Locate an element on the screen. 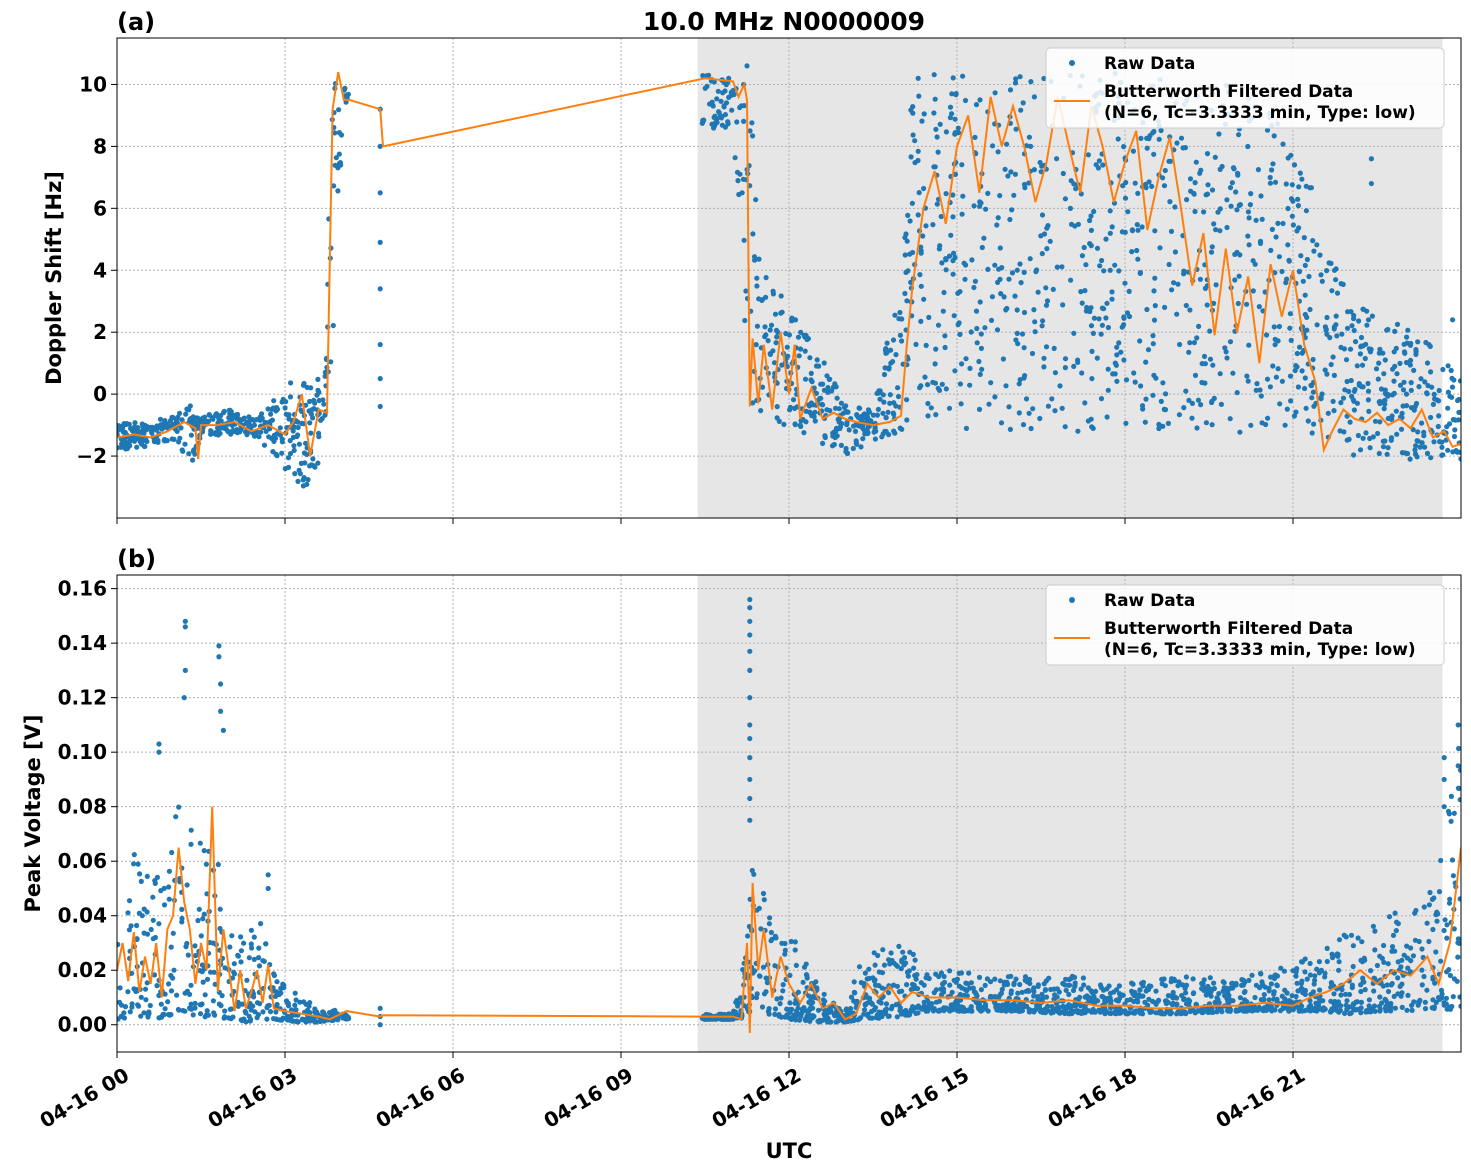 Image resolution: width=1471 pixels, height=1172 pixels. y-tick-label: 0.10 is located at coordinates (82, 752).